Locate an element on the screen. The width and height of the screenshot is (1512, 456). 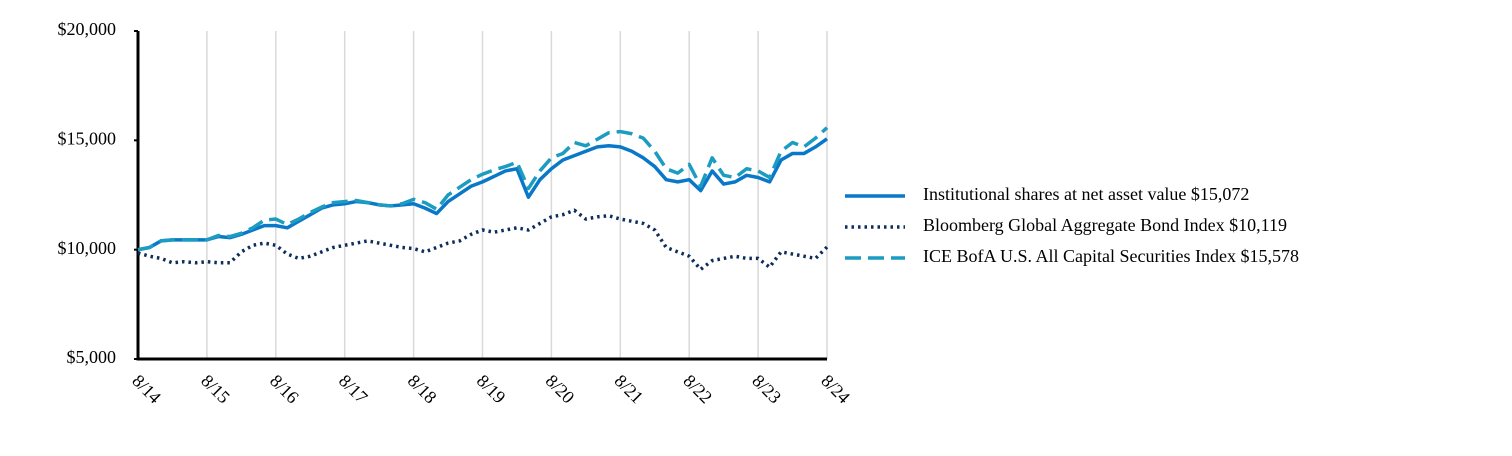
y-tick-label: $5,000 is located at coordinates (92, 357).